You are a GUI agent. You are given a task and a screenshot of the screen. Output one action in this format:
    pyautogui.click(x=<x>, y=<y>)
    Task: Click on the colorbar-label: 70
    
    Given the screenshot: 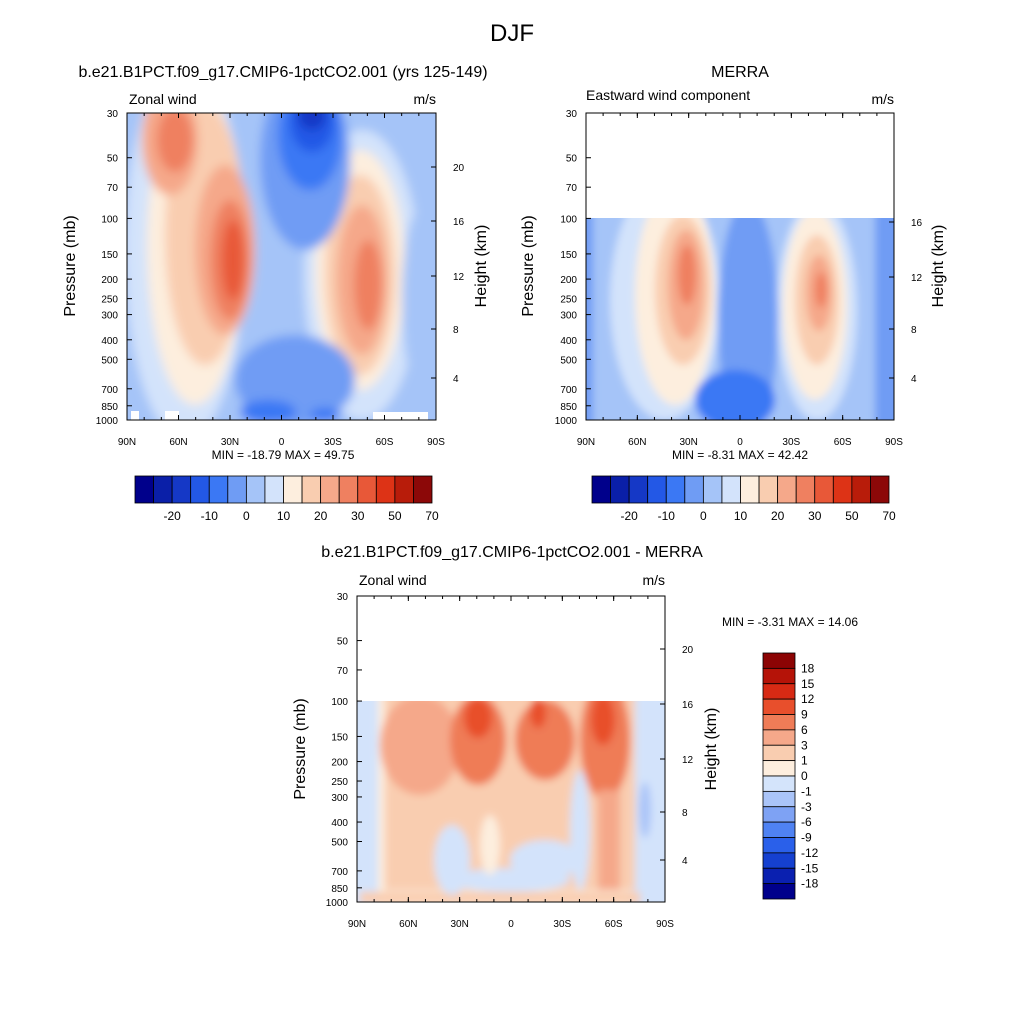 What is the action you would take?
    pyautogui.click(x=432, y=516)
    